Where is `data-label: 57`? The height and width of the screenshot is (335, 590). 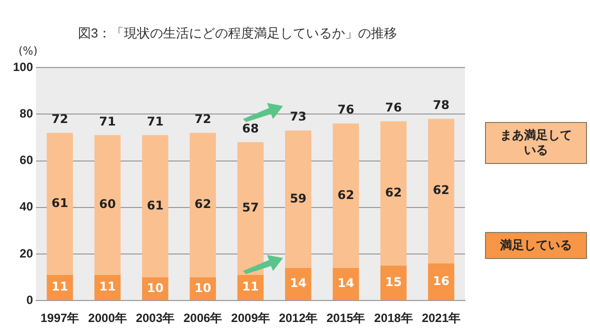
data-label: 57 is located at coordinates (250, 207).